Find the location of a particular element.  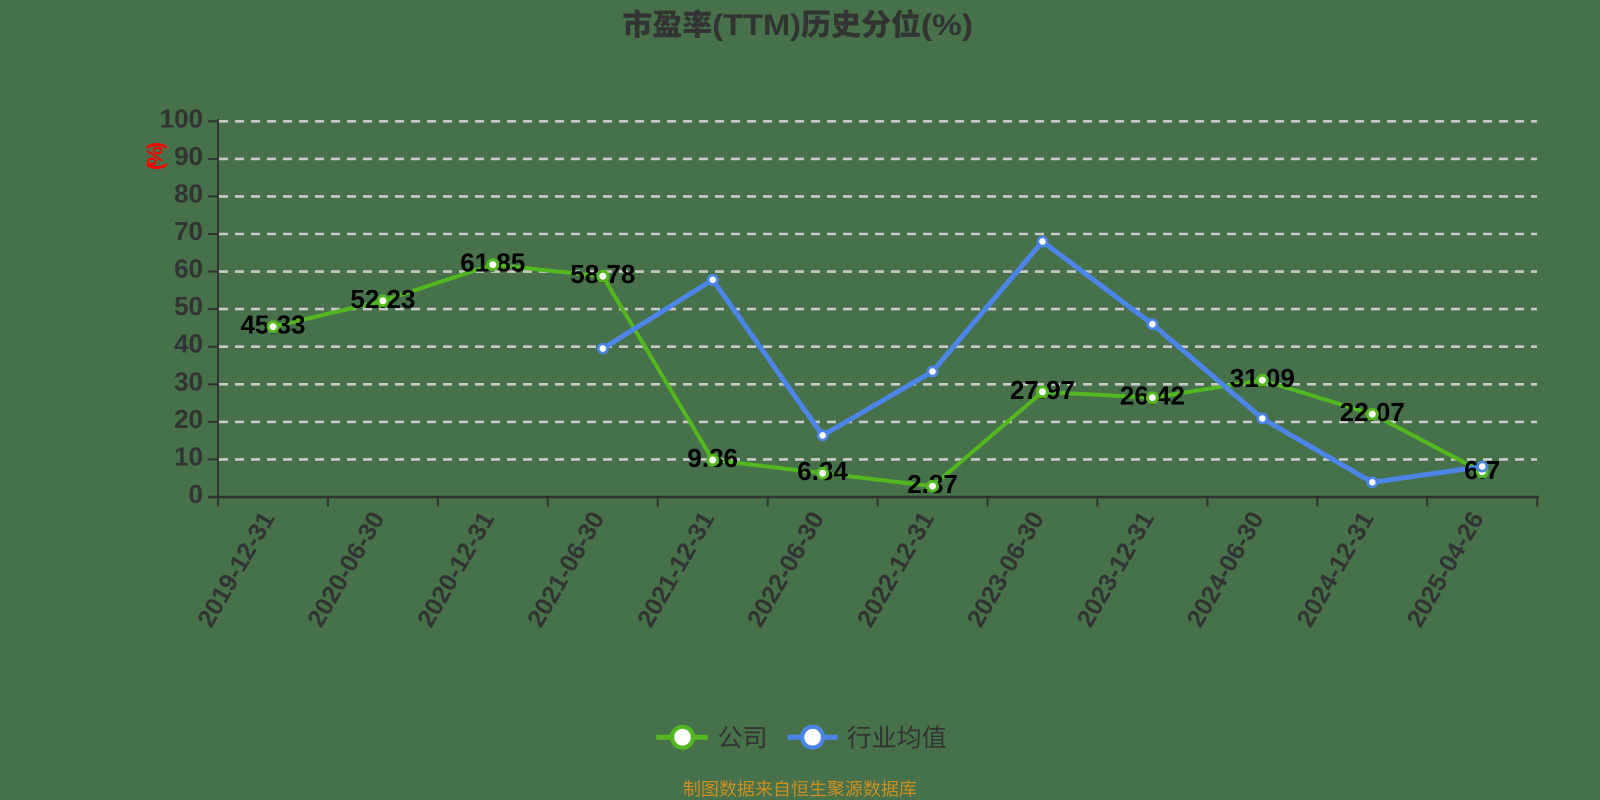

svg-text: 0 is located at coordinates (196, 494).